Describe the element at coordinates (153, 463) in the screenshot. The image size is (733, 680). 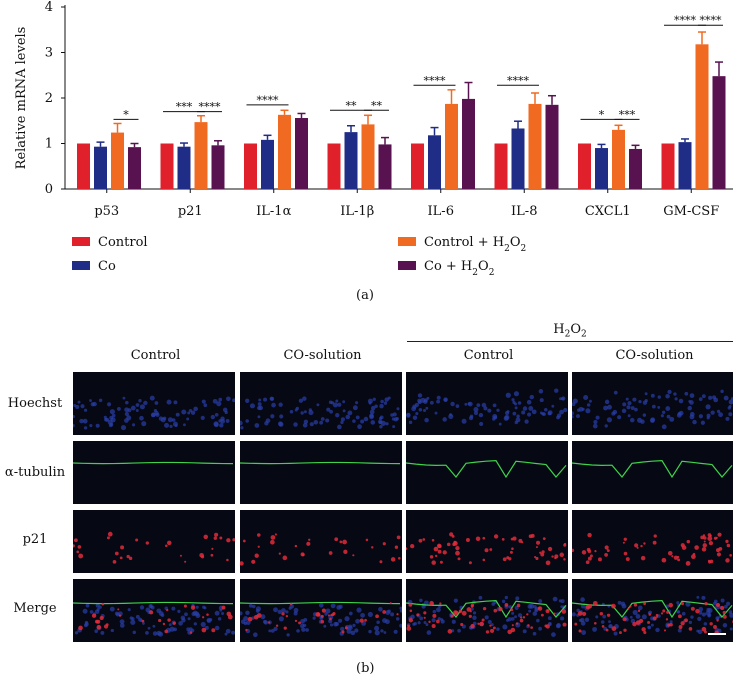
I see `cilia-line` at that location.